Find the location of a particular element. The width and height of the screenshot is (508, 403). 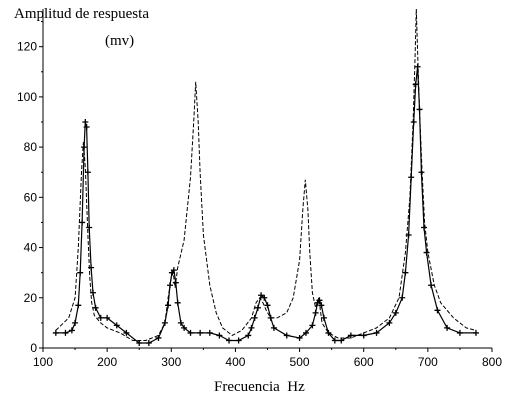

y-axis-label-line-2: (mv) is located at coordinates (120, 41).